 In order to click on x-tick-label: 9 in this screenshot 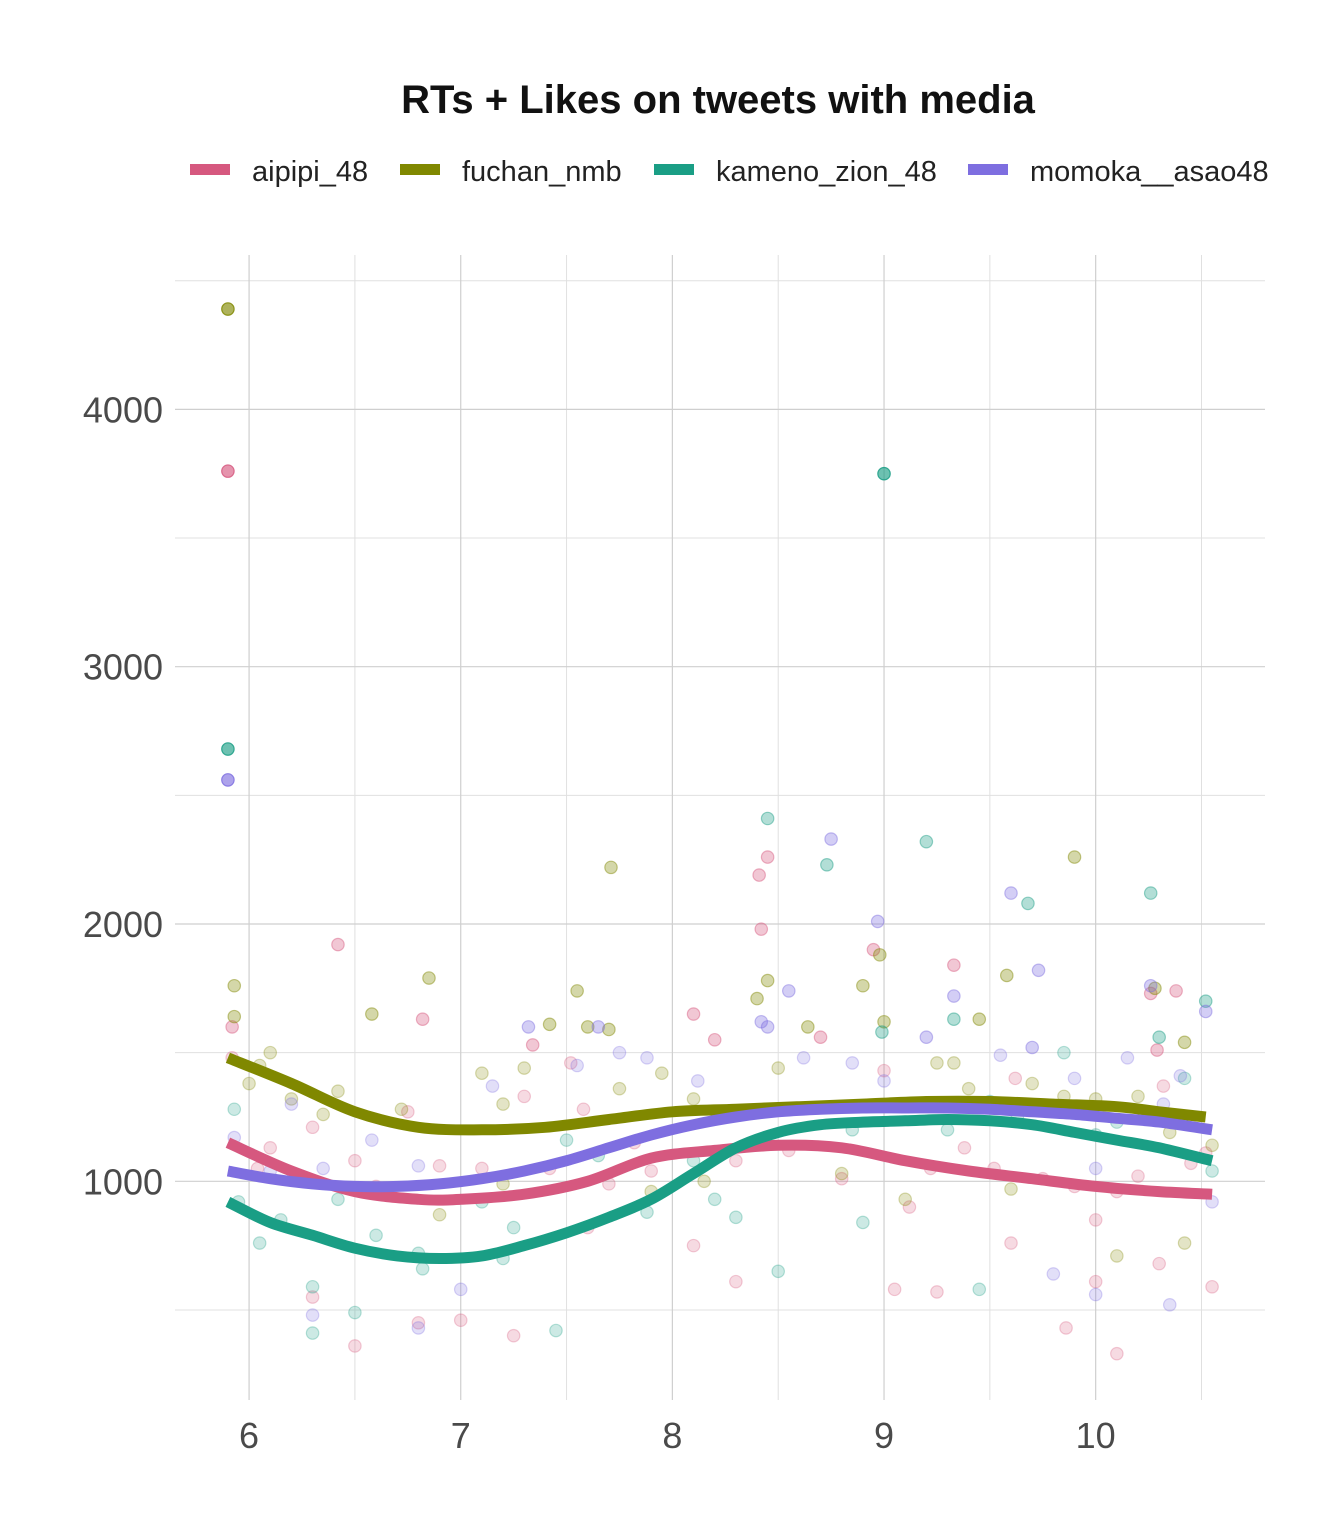, I will do `click(884, 1435)`.